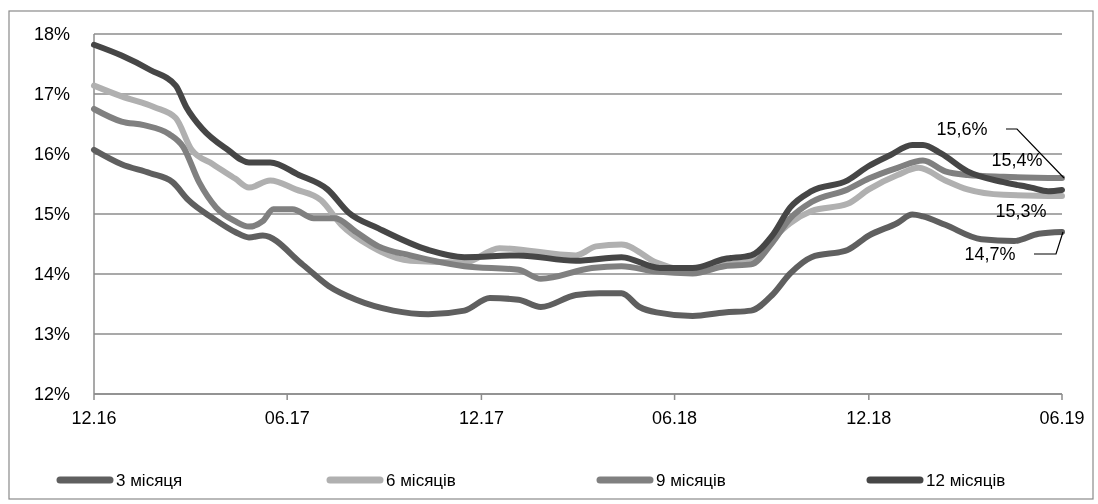 The height and width of the screenshot is (504, 1098). I want to click on x-tick-label: 12.16, so click(94, 418).